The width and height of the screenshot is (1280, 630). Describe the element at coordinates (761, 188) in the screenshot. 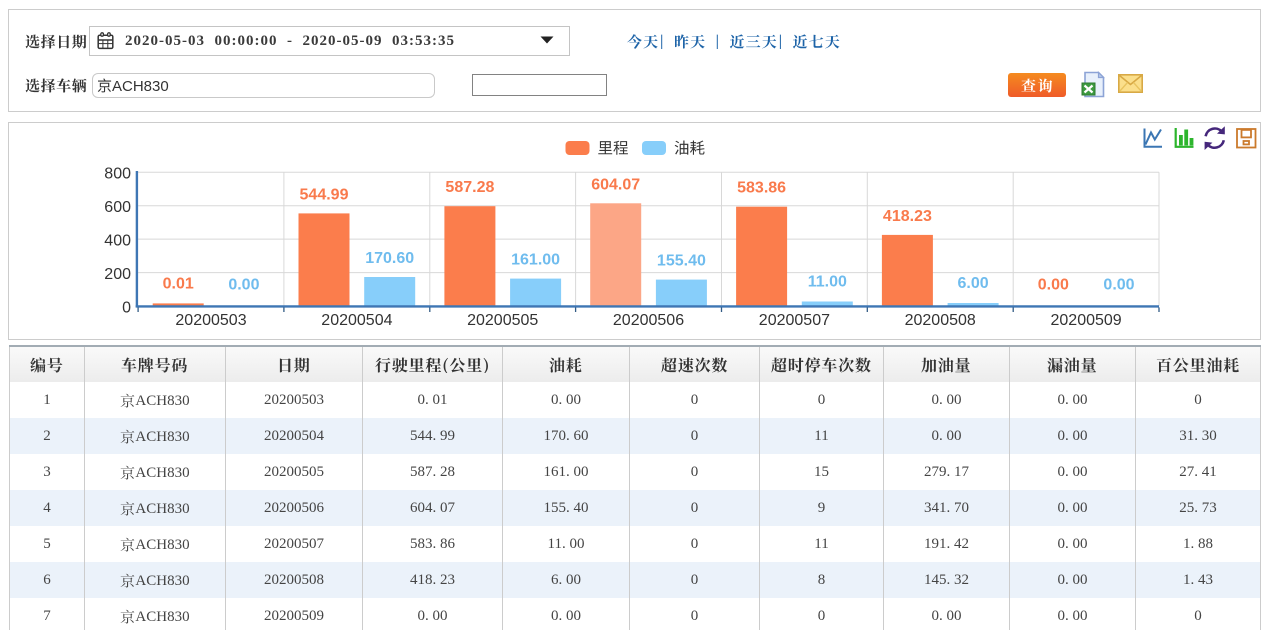

I see `svg-text: 583.86` at that location.